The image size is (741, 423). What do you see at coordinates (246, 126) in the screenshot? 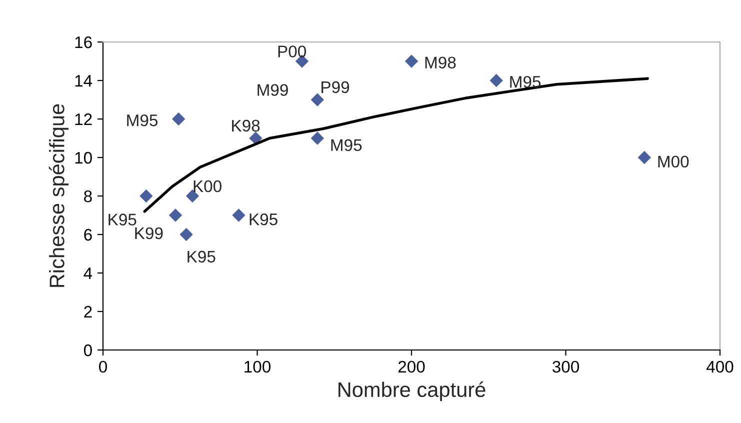
I see `annotation: K98` at bounding box center [246, 126].